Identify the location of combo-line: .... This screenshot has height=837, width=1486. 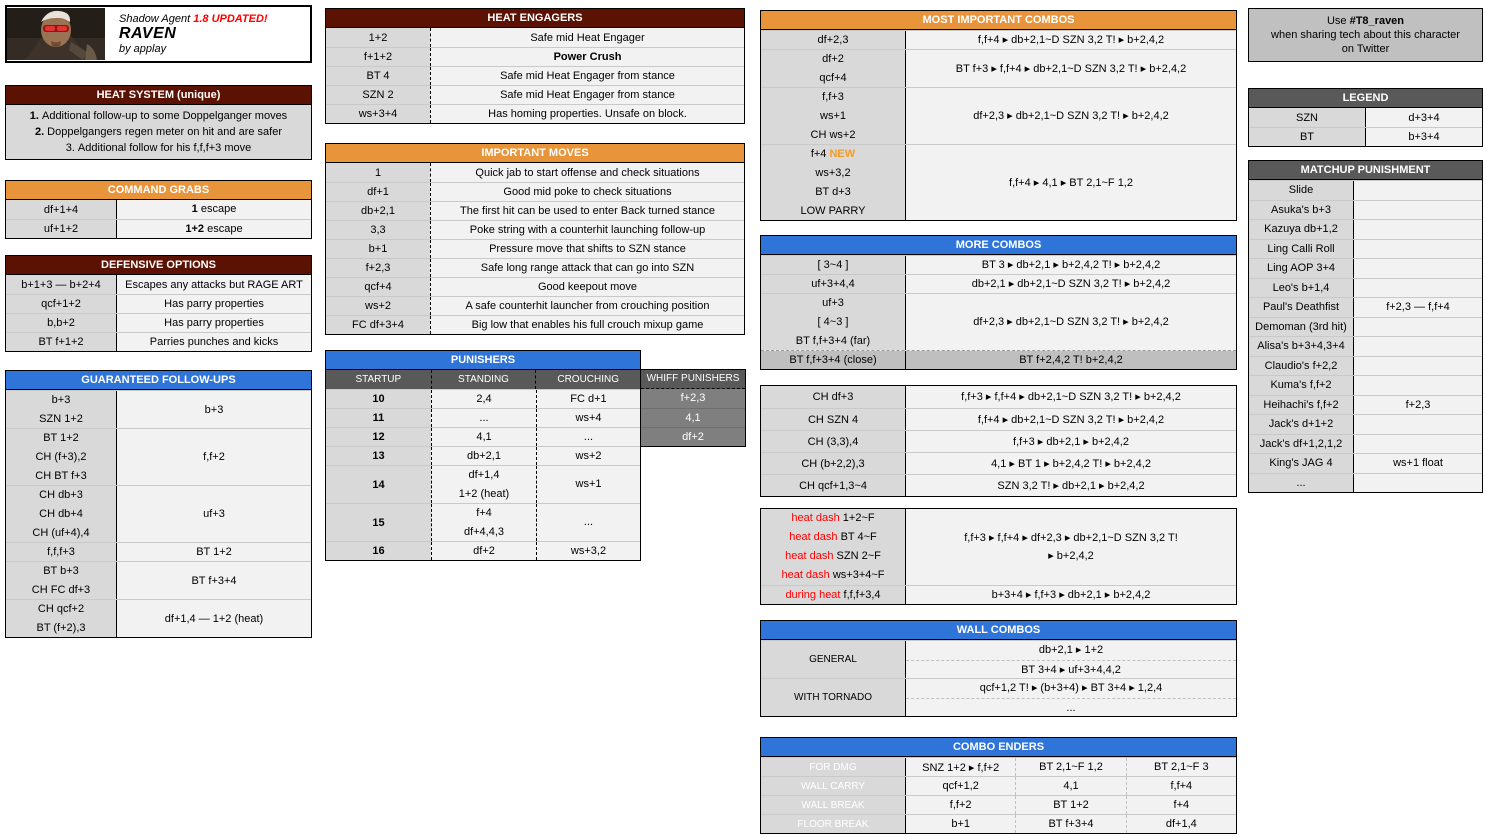
(1071, 707).